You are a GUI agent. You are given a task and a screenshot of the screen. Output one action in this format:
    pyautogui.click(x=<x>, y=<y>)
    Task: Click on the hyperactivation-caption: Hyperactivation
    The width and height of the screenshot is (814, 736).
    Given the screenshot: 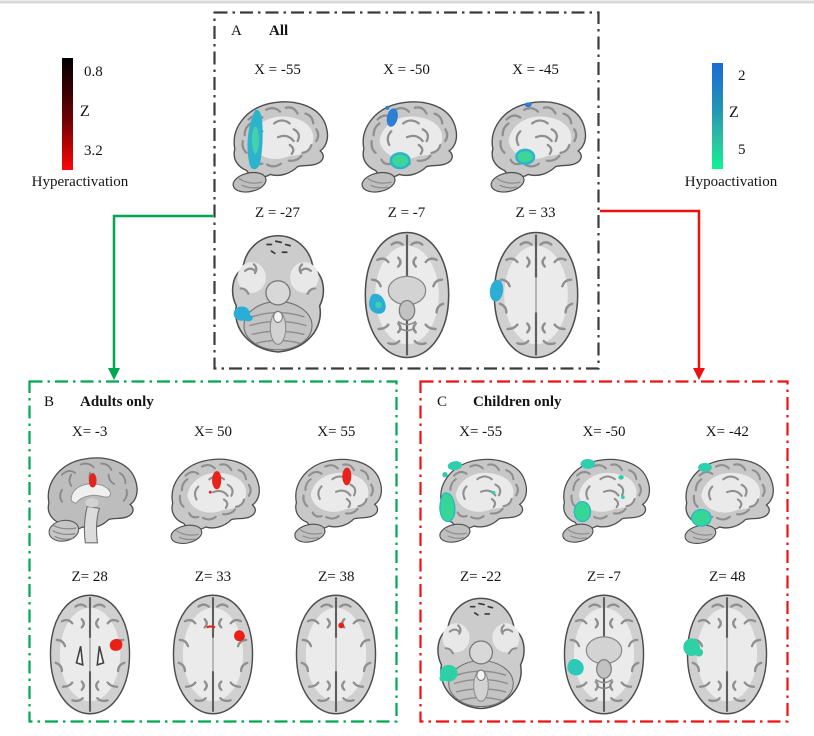 What is the action you would take?
    pyautogui.click(x=80, y=182)
    